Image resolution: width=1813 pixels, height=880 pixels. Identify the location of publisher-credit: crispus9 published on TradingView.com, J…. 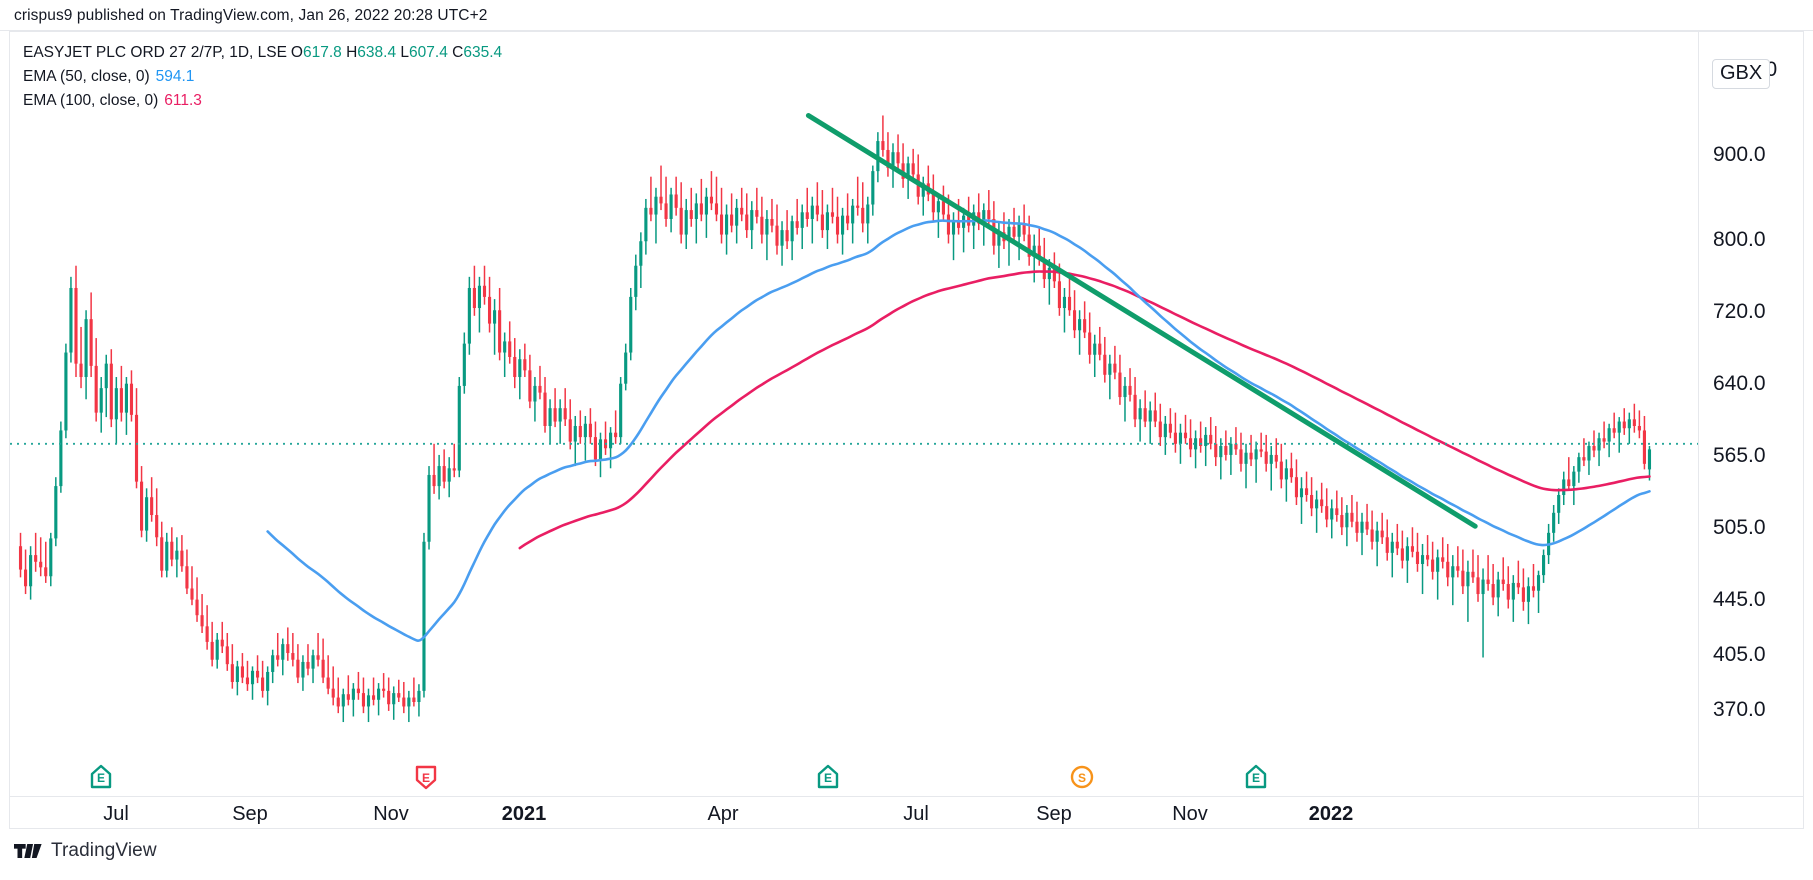
(251, 15).